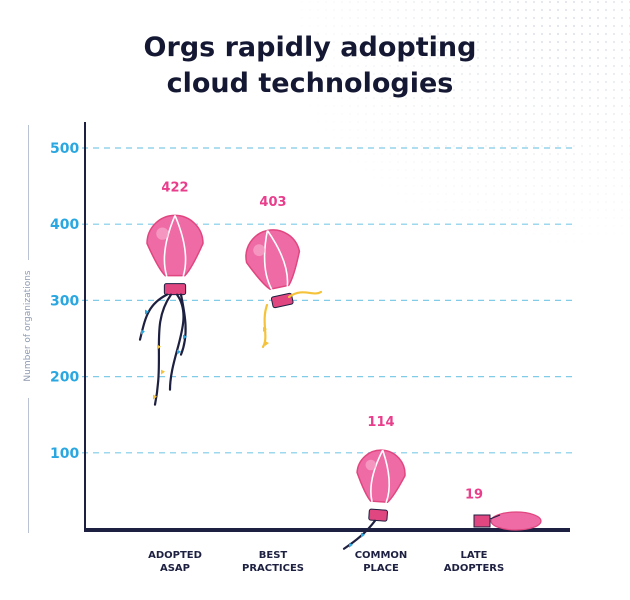  Describe the element at coordinates (474, 555) in the screenshot. I see `x-tick-label: LATE` at that location.